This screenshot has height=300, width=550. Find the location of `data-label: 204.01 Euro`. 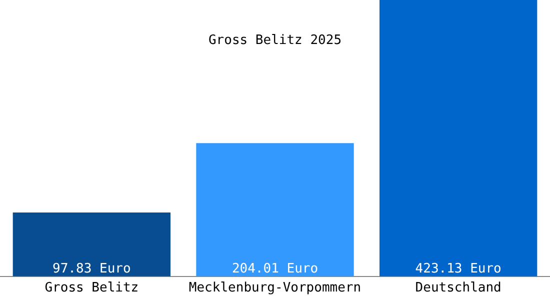

data-label: 204.01 Euro is located at coordinates (275, 268).